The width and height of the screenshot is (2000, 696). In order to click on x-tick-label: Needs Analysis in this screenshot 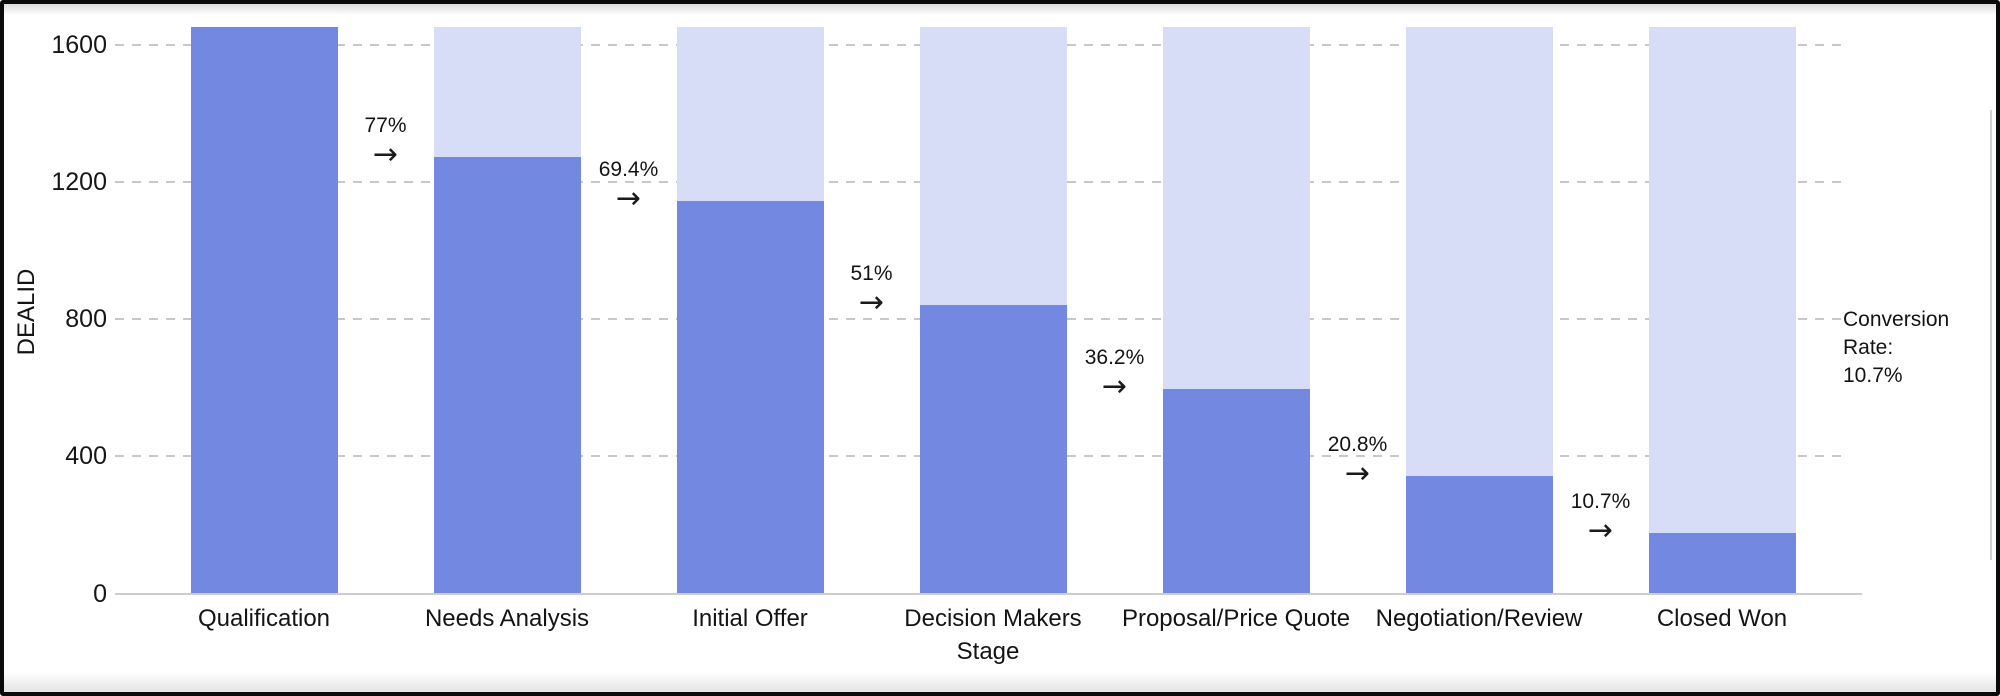, I will do `click(507, 618)`.